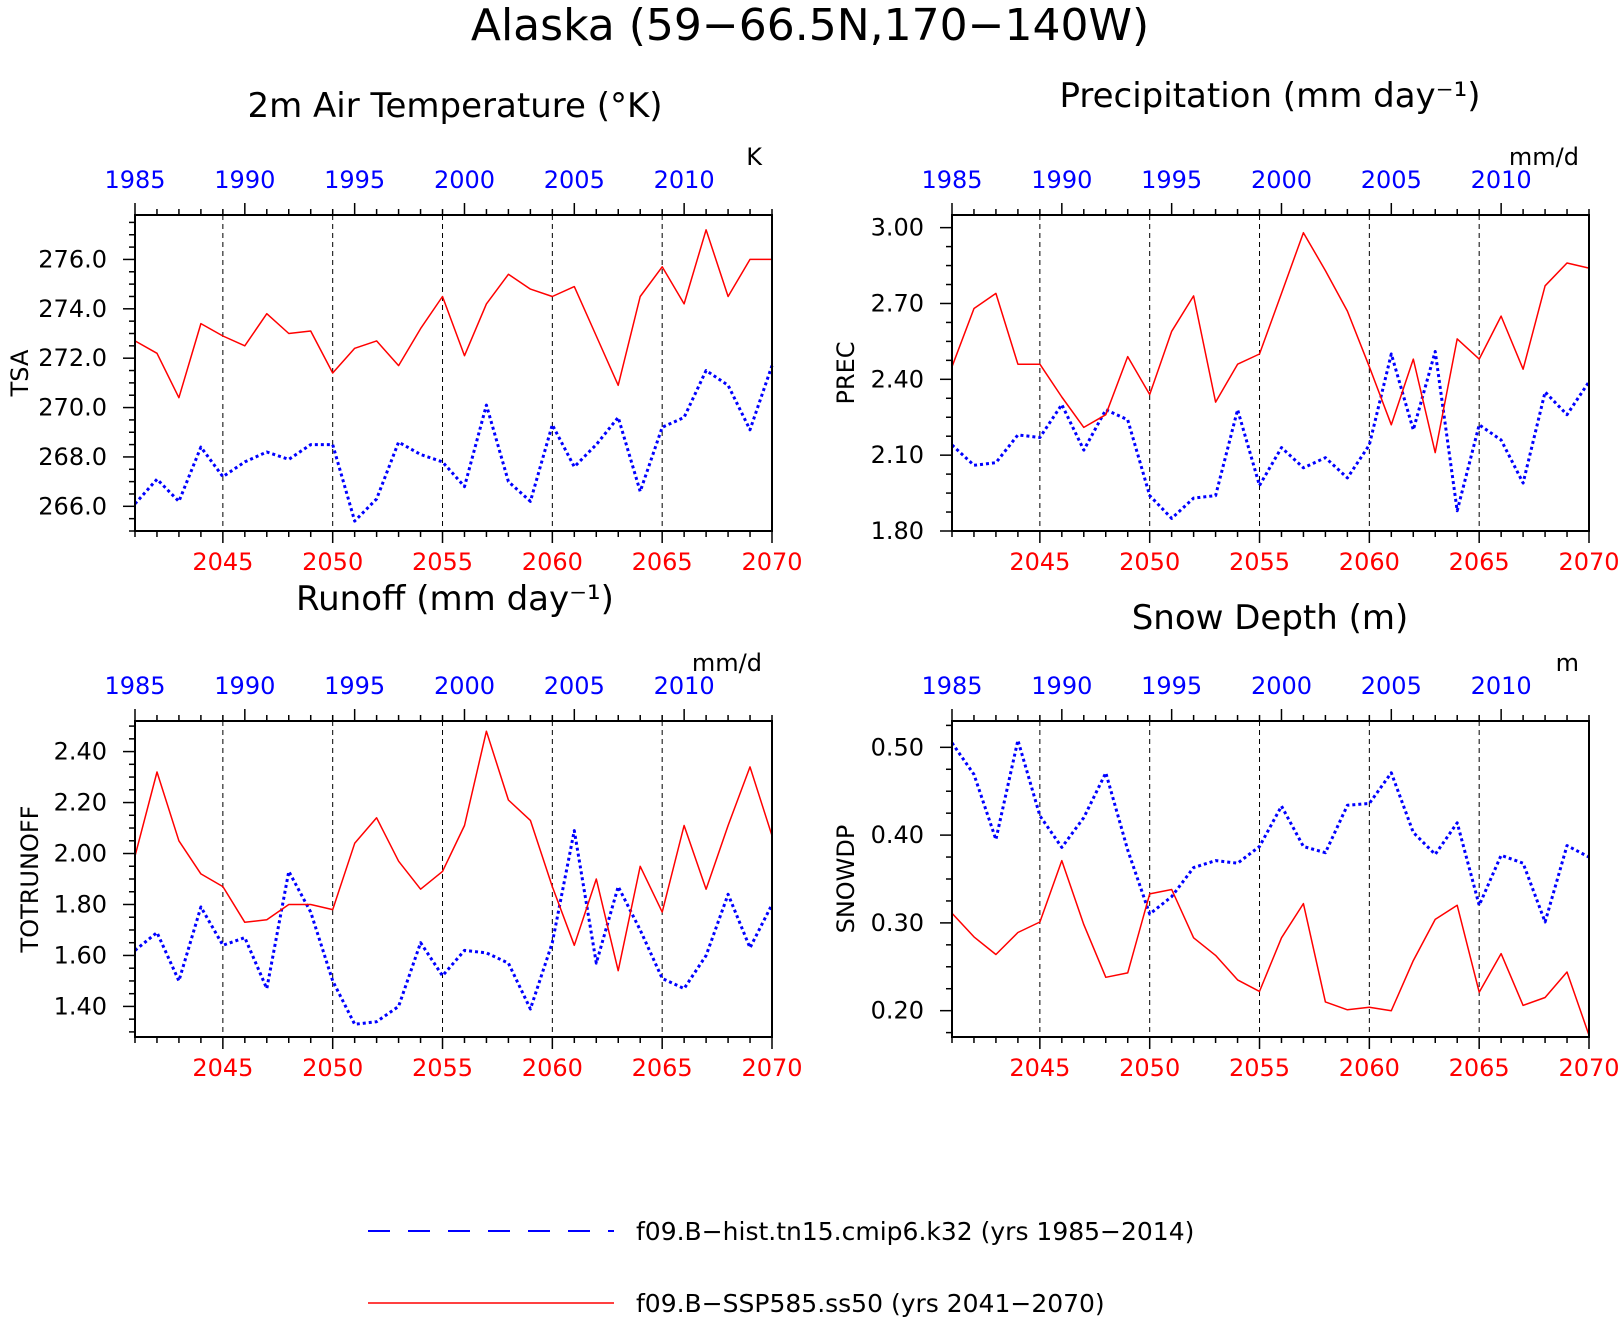  Describe the element at coordinates (72, 457) in the screenshot. I see `y-tick-label: 268.0` at that location.